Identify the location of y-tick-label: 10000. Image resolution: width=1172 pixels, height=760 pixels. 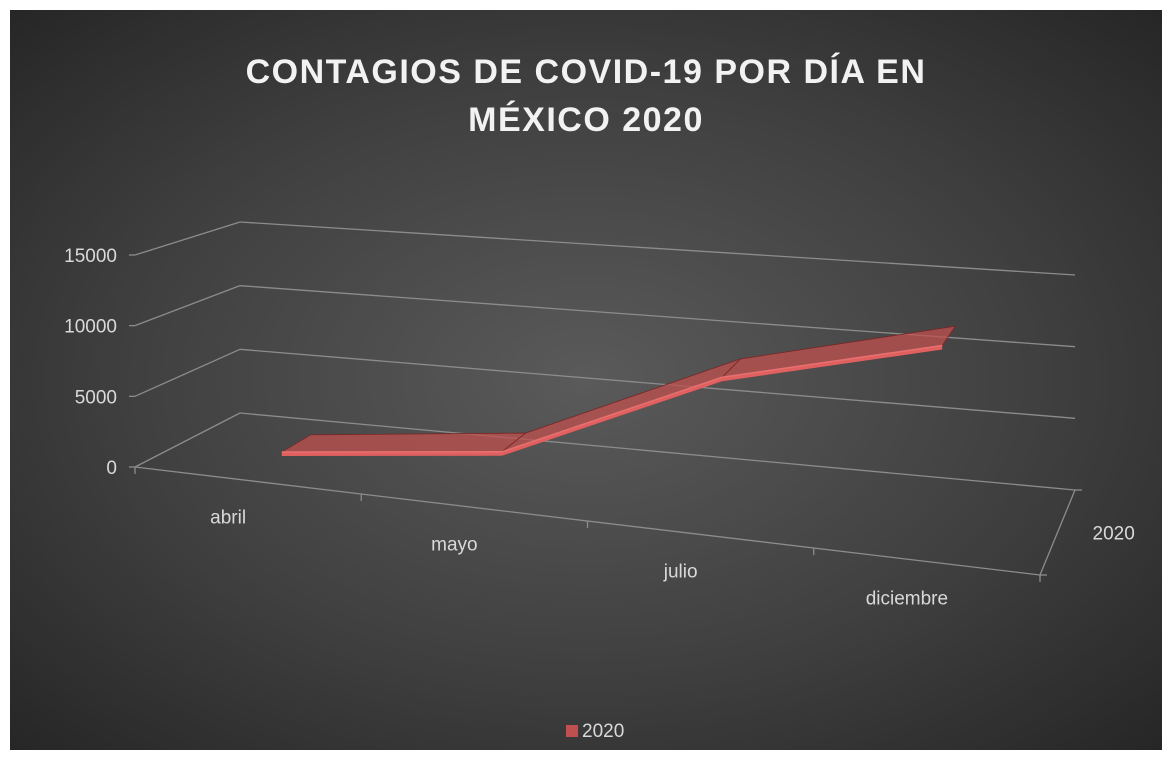
(90, 327).